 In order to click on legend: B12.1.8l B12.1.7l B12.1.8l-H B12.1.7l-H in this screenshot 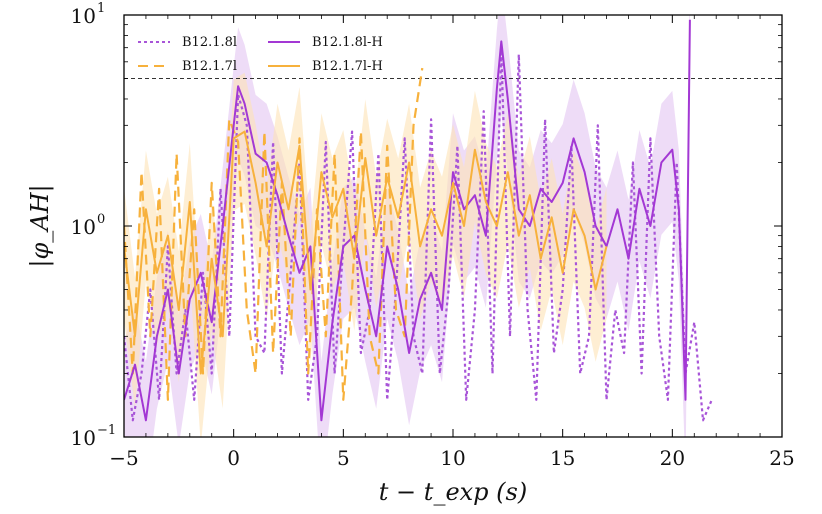, I will do `click(260, 54)`.